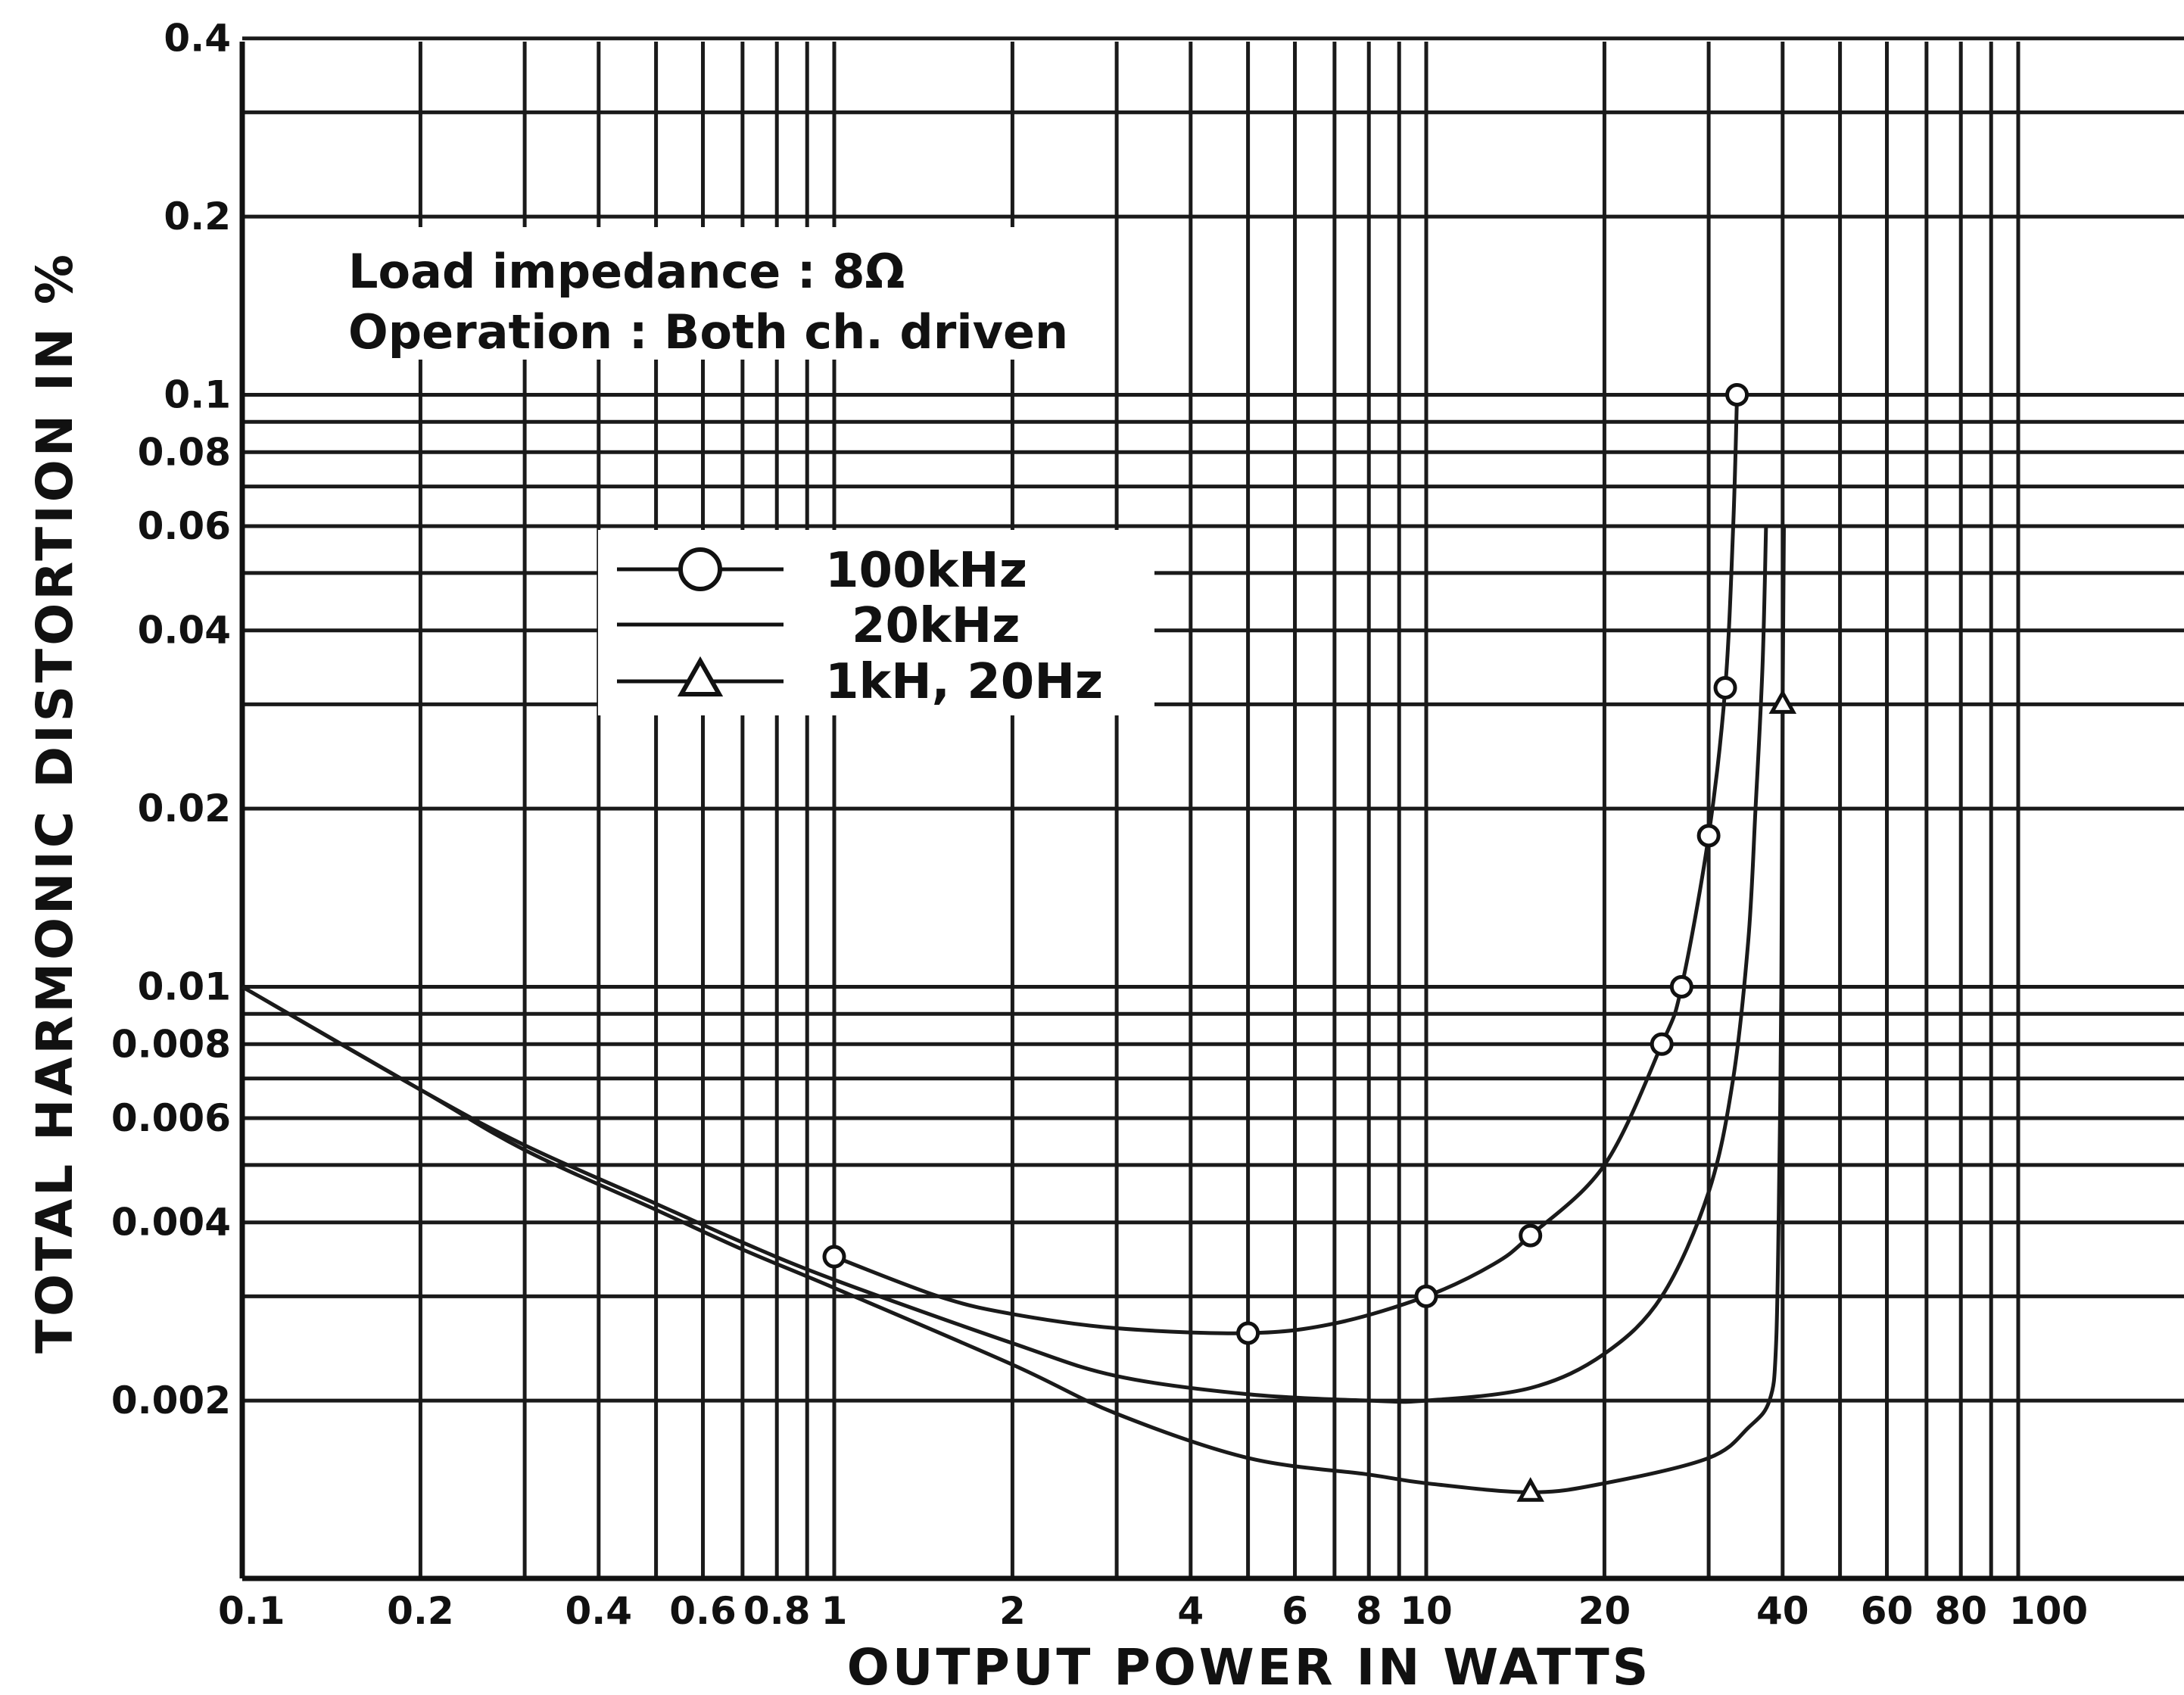 The width and height of the screenshot is (2184, 1695). I want to click on x-tick-label: 1, so click(834, 1611).